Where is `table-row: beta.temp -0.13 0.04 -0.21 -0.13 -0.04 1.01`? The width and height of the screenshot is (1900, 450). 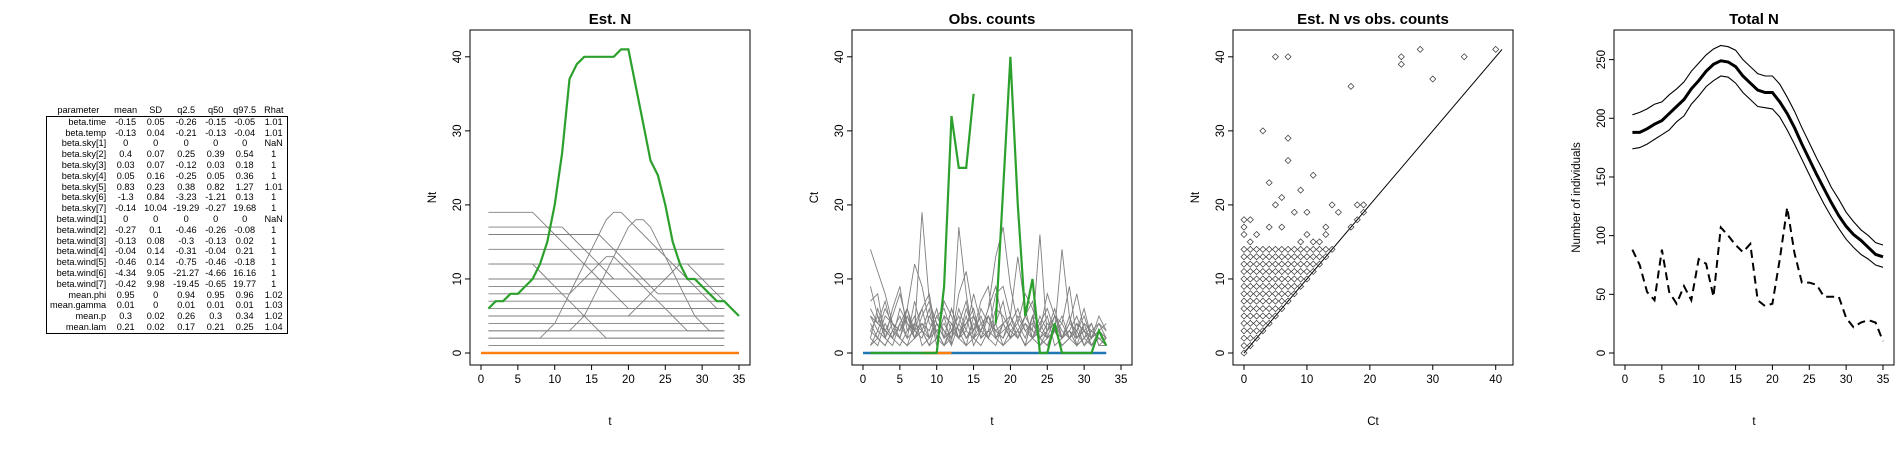
table-row: beta.temp -0.13 0.04 -0.21 -0.13 -0.04 1.01 is located at coordinates (167, 133).